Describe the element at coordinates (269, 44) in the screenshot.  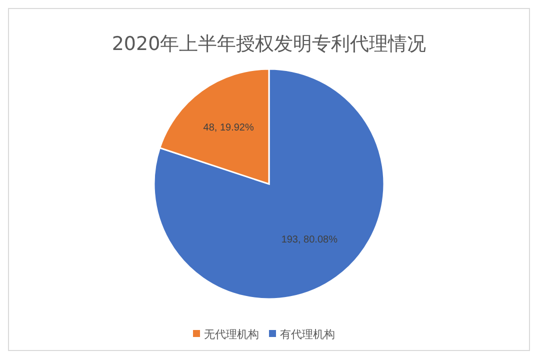
I see `chart-title: 2020年上半年授权发明专利代理情况` at that location.